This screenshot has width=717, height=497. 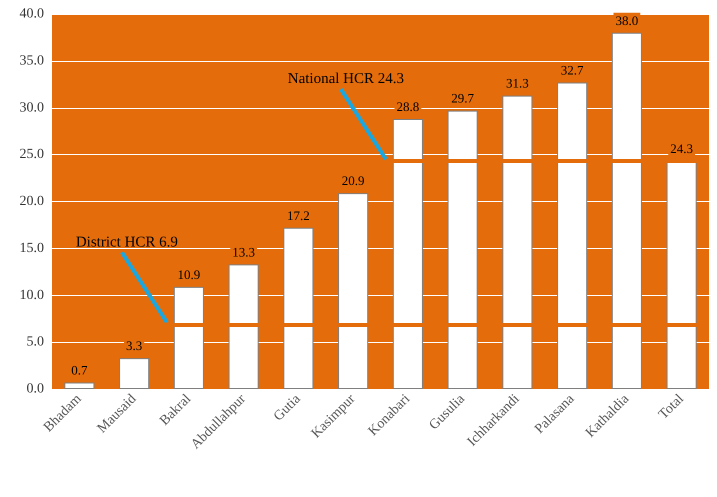 What do you see at coordinates (32, 201) in the screenshot?
I see `y-tick-label: 20.0` at bounding box center [32, 201].